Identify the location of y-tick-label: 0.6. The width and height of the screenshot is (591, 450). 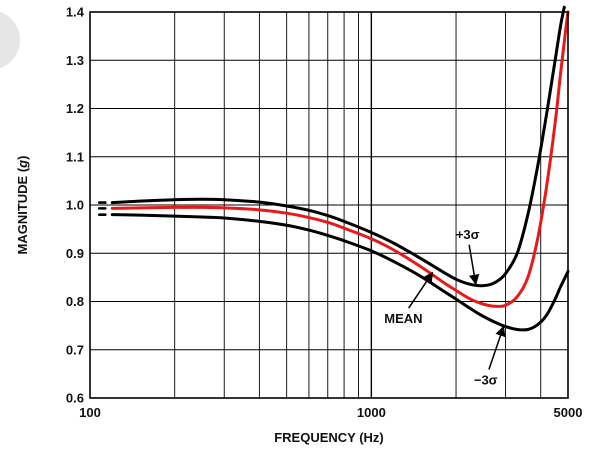
(75, 398).